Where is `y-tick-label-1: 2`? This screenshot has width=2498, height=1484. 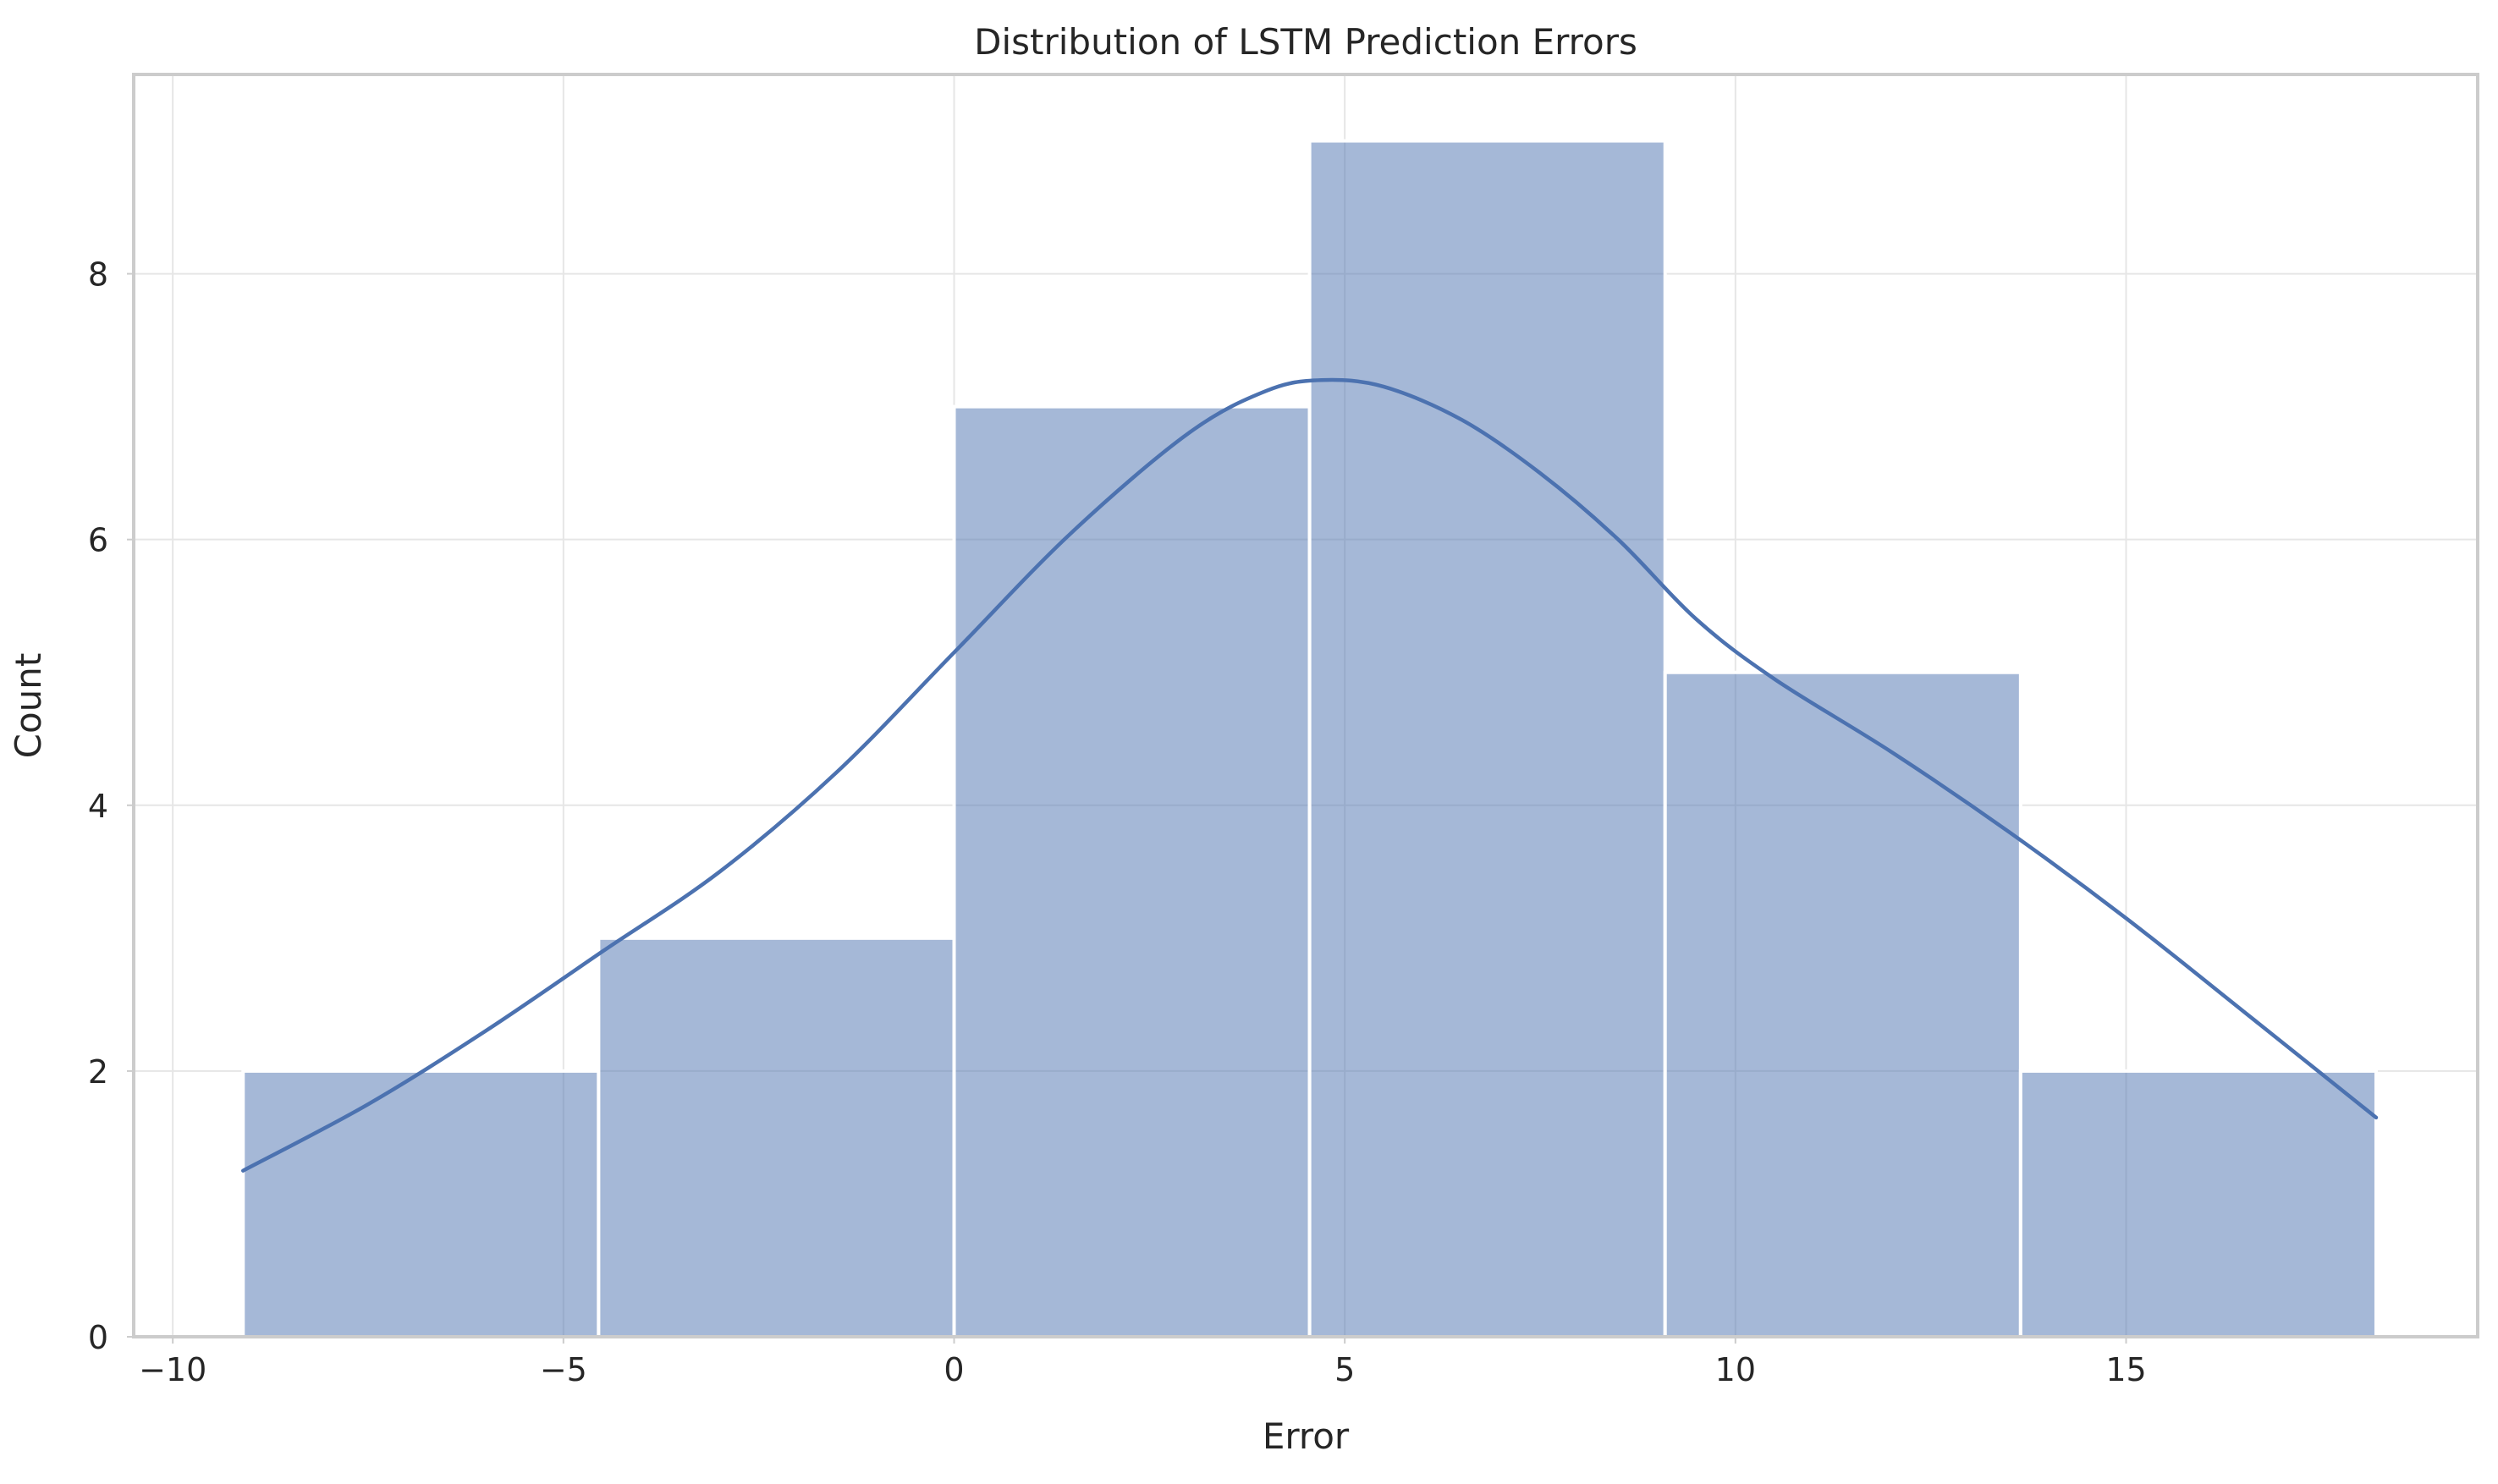
y-tick-label-1: 2 is located at coordinates (98, 1072).